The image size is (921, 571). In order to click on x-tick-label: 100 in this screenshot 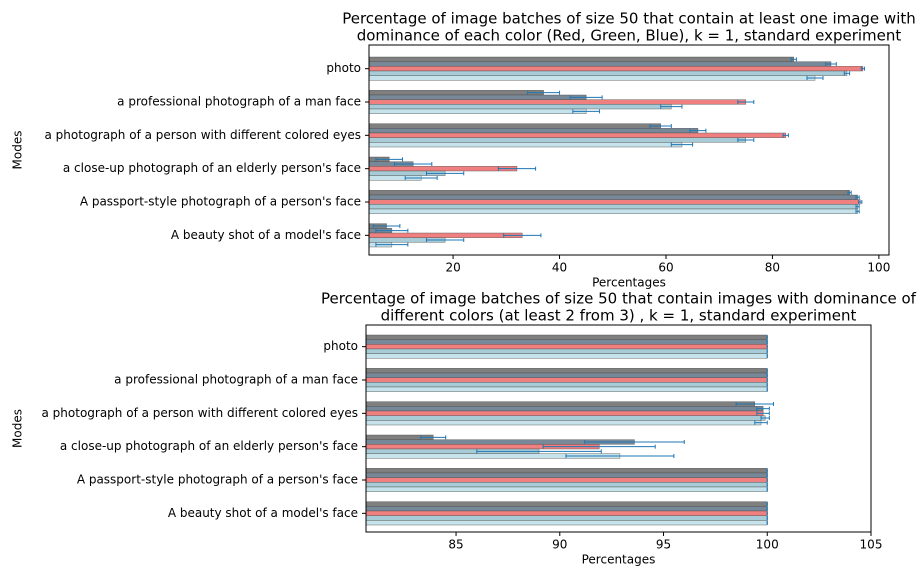, I will do `click(878, 268)`.